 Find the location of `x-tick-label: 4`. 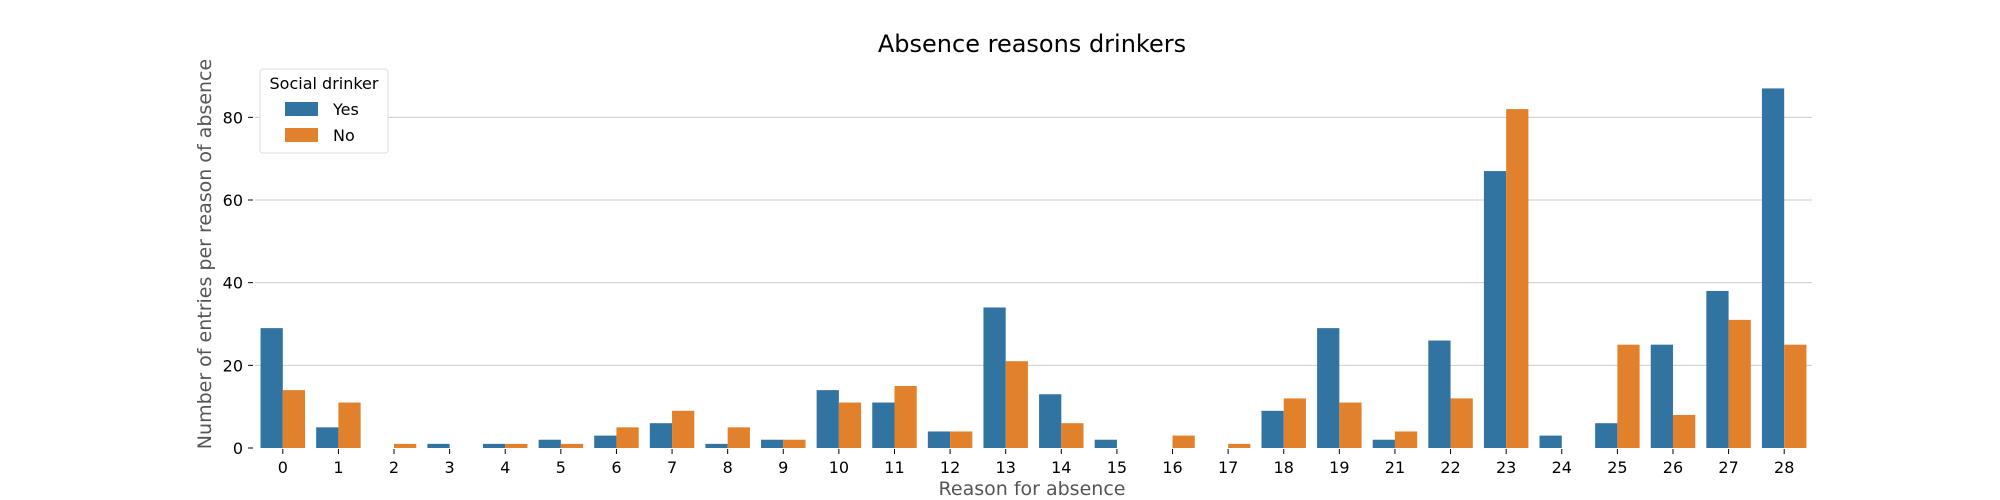

x-tick-label: 4 is located at coordinates (505, 467).